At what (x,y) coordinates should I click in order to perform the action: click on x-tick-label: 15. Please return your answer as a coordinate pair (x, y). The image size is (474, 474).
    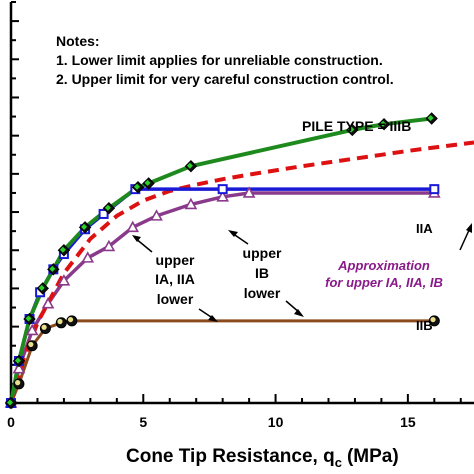
    Looking at the image, I should click on (408, 422).